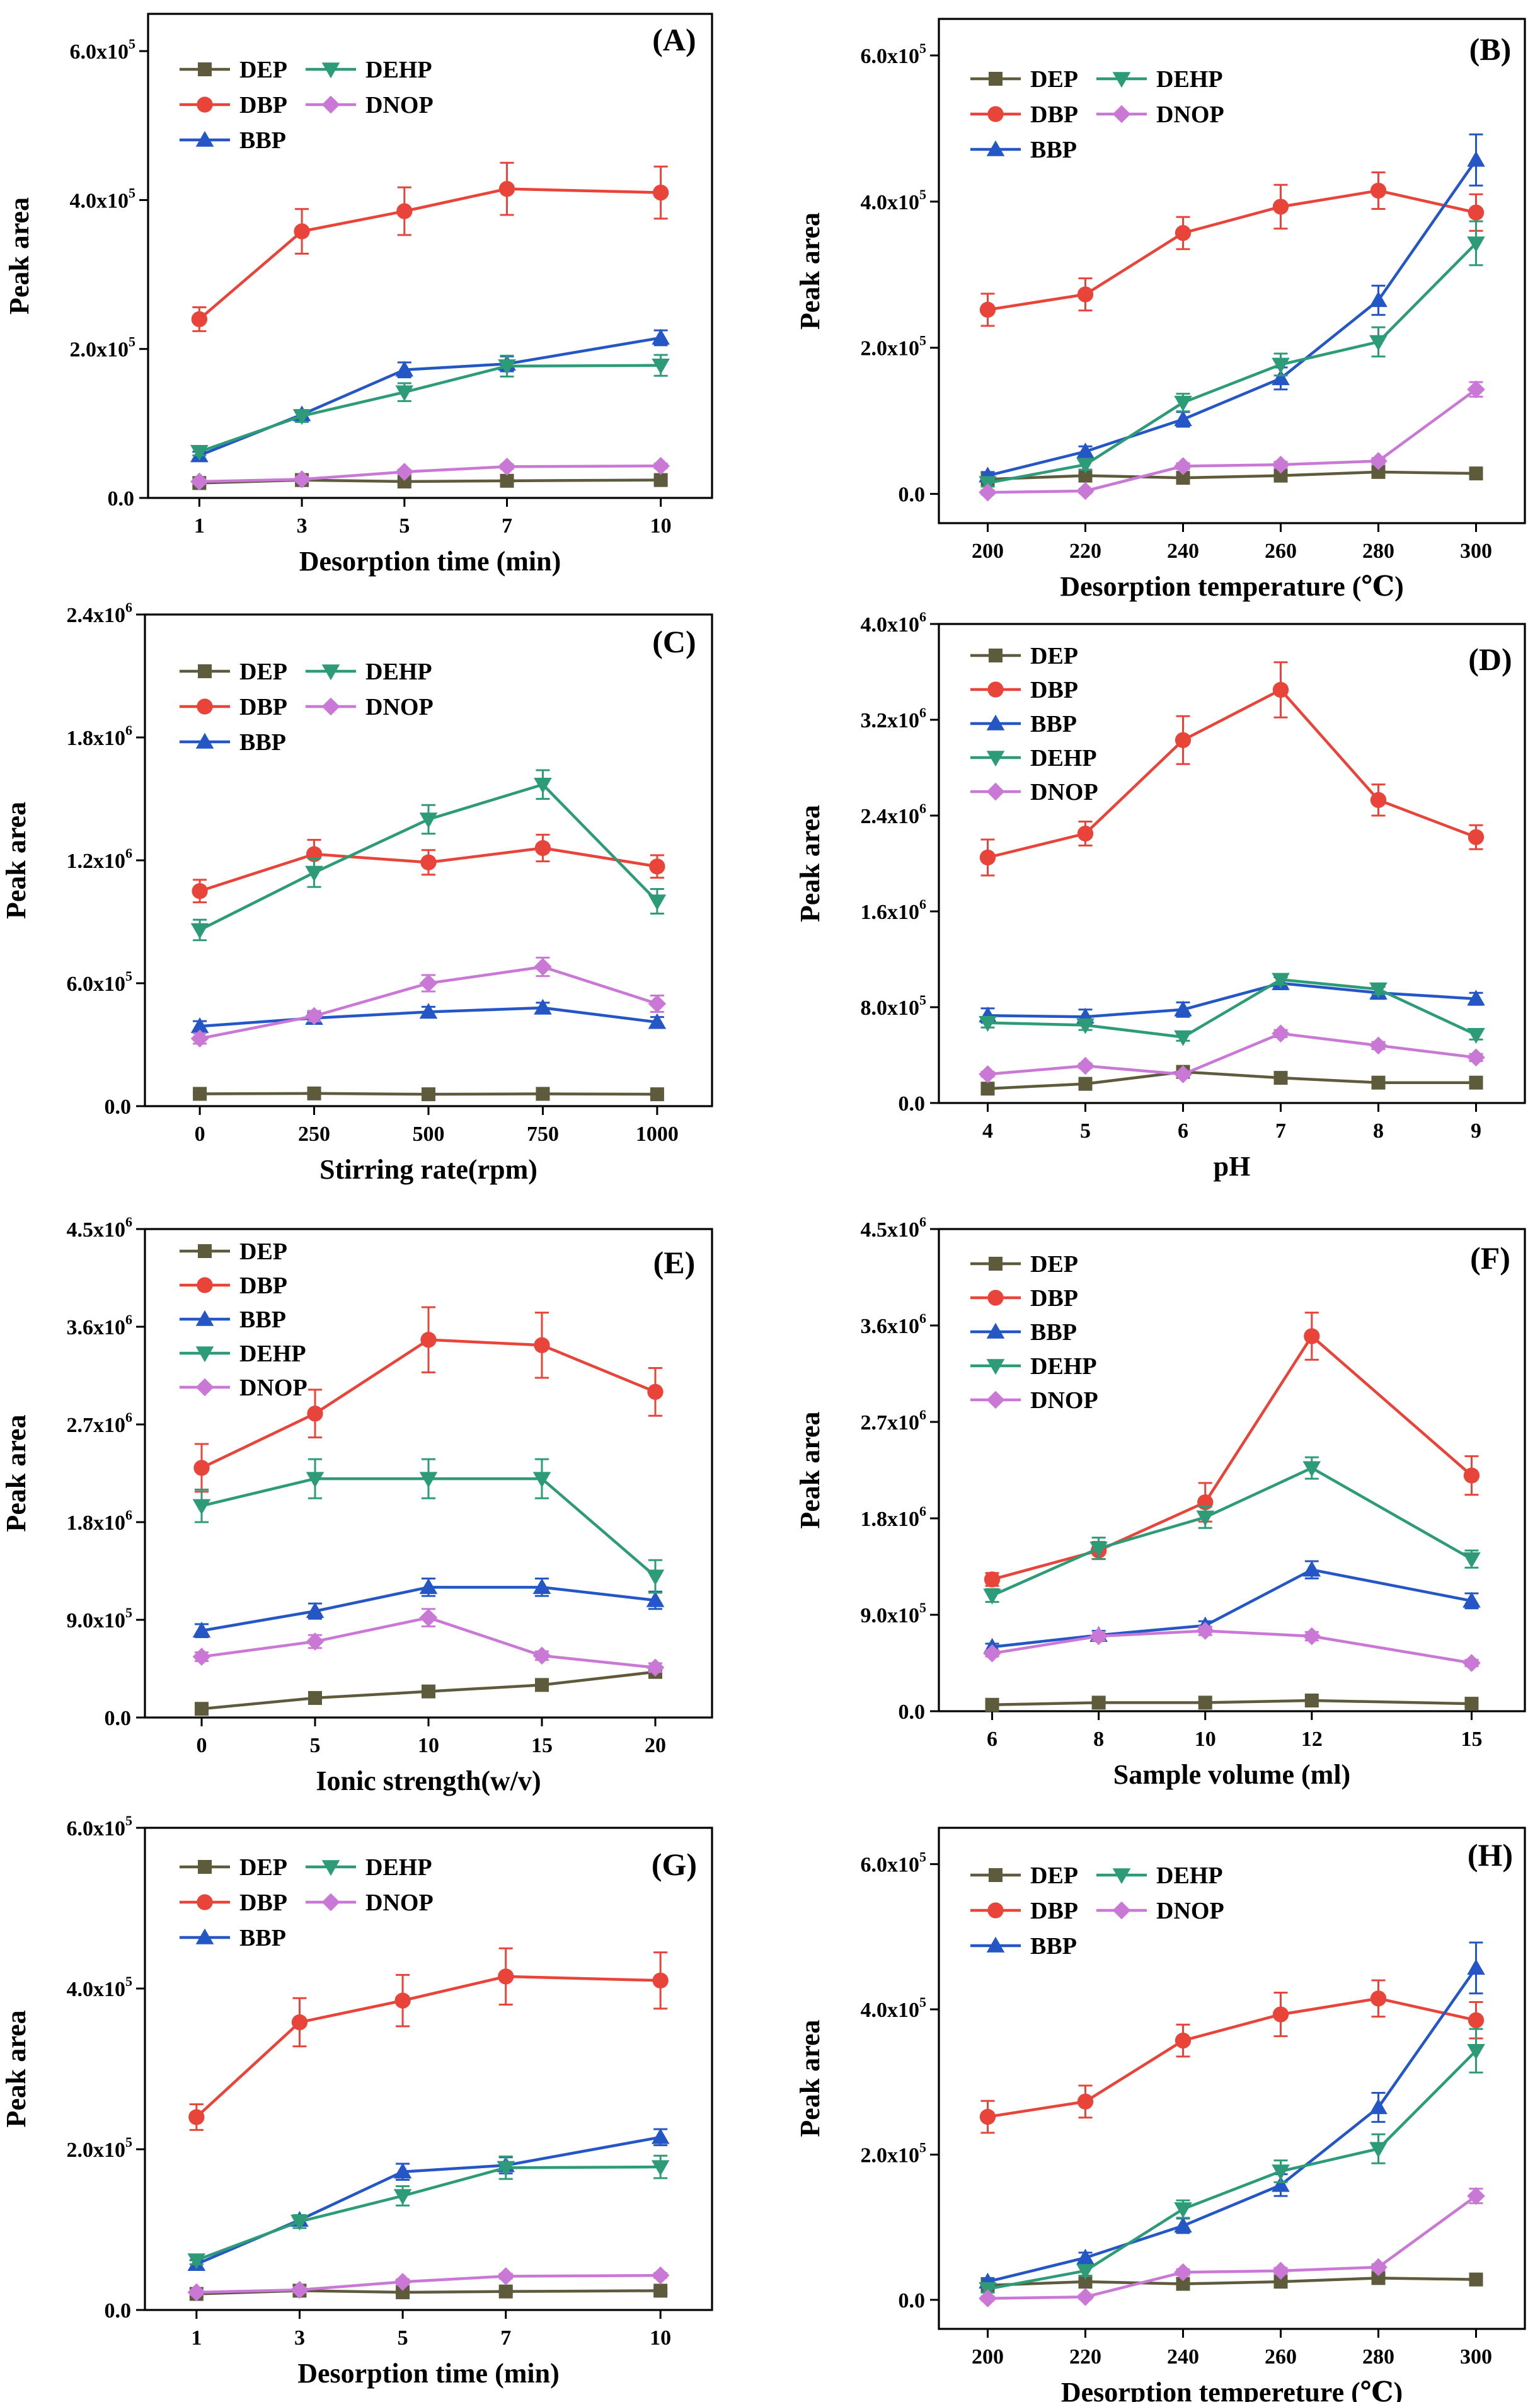  Describe the element at coordinates (1034, 1332) in the screenshot. I see `panel-f-legend: DEP DBP BBP DEHP DNOP` at that location.